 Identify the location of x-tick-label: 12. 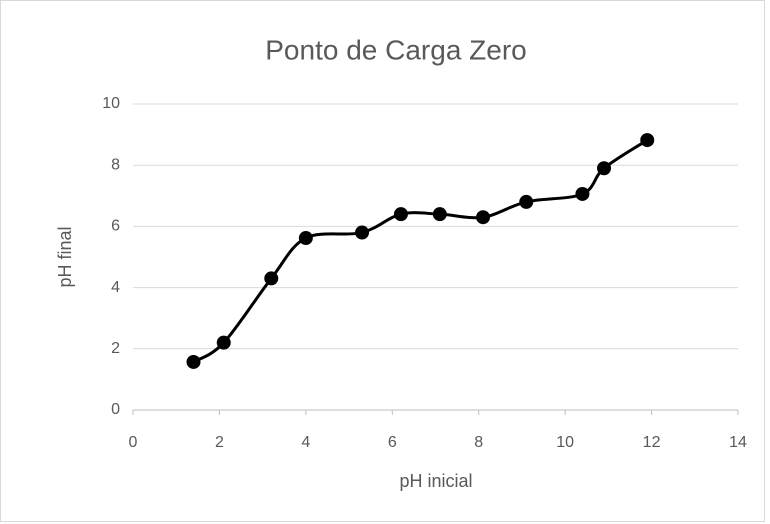
(652, 442).